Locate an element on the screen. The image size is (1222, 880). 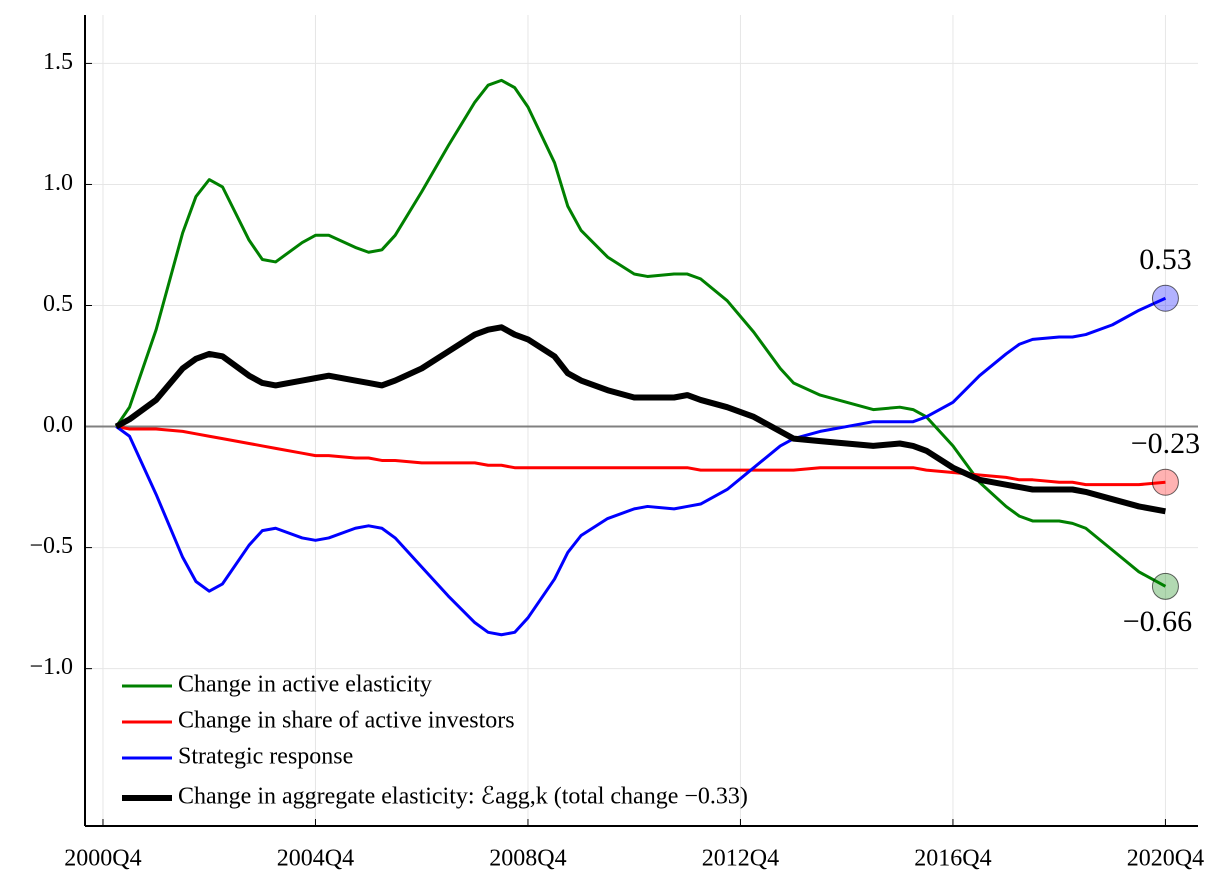
x-tick-label: 2004Q4 is located at coordinates (315, 859).